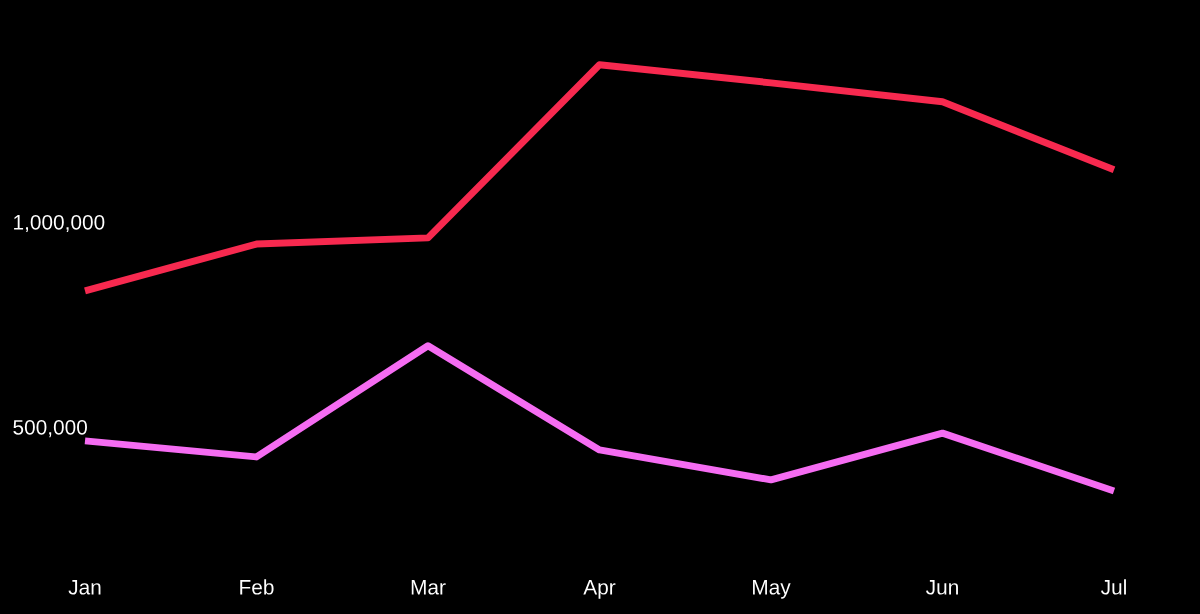 The image size is (1200, 614). What do you see at coordinates (772, 589) in the screenshot?
I see `x-tick-label: May` at bounding box center [772, 589].